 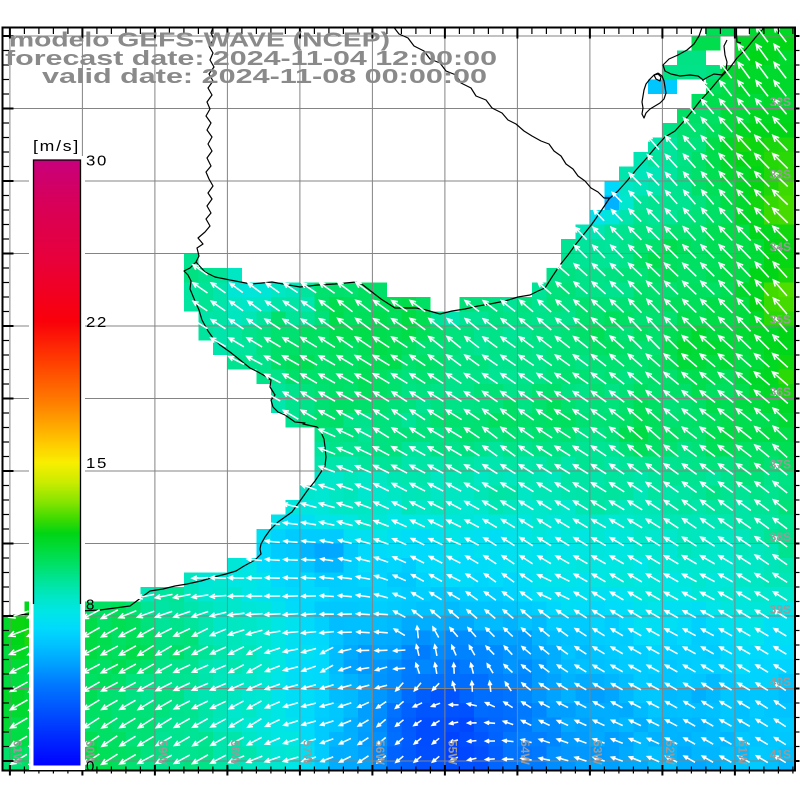 What do you see at coordinates (307, 752) in the screenshot?
I see `svg-text: 57W` at bounding box center [307, 752].